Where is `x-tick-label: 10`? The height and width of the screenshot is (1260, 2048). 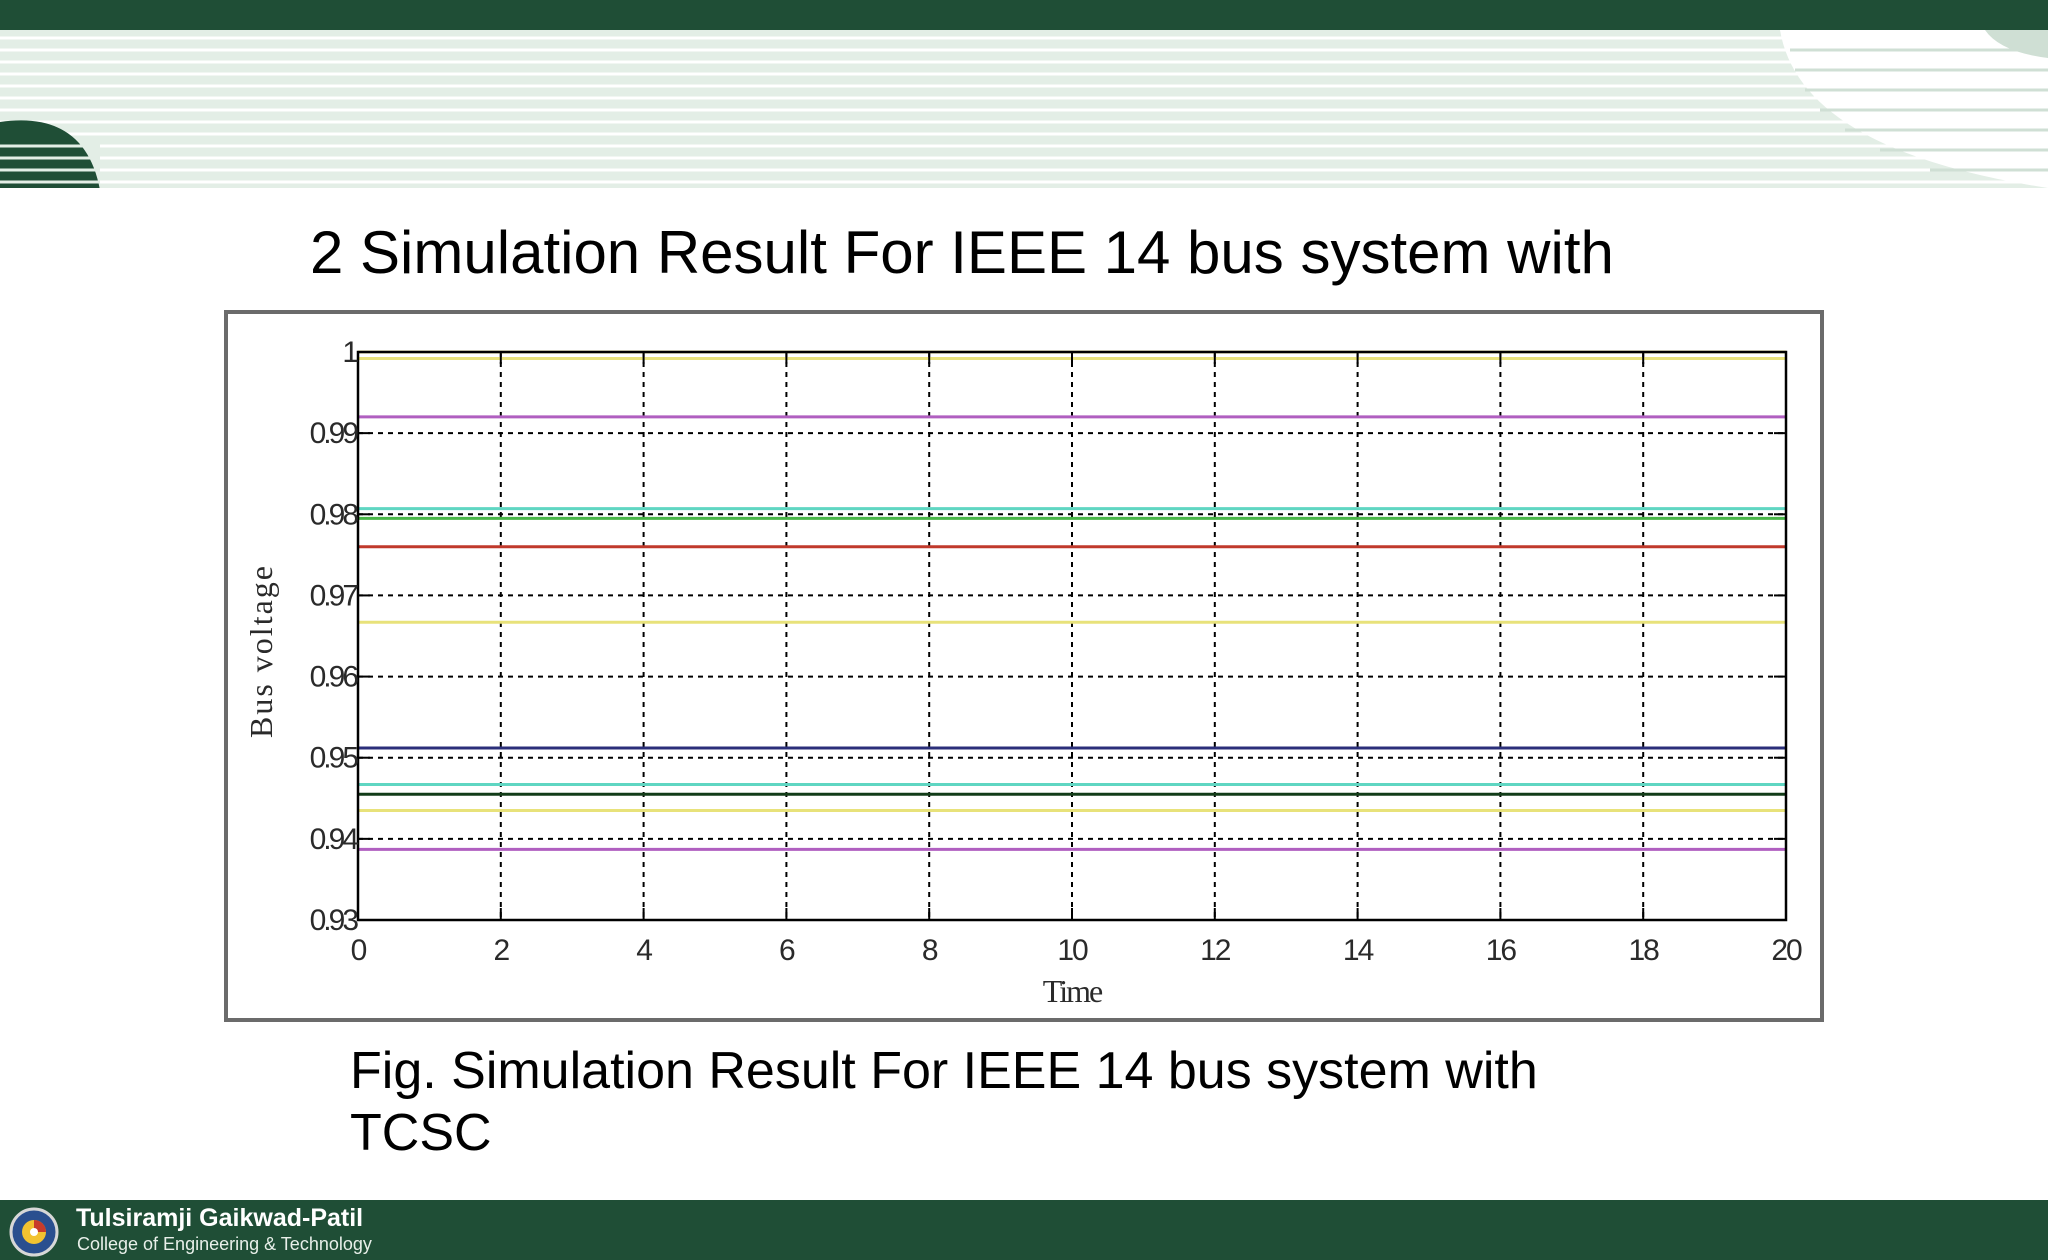 x-tick-label: 10 is located at coordinates (1072, 950).